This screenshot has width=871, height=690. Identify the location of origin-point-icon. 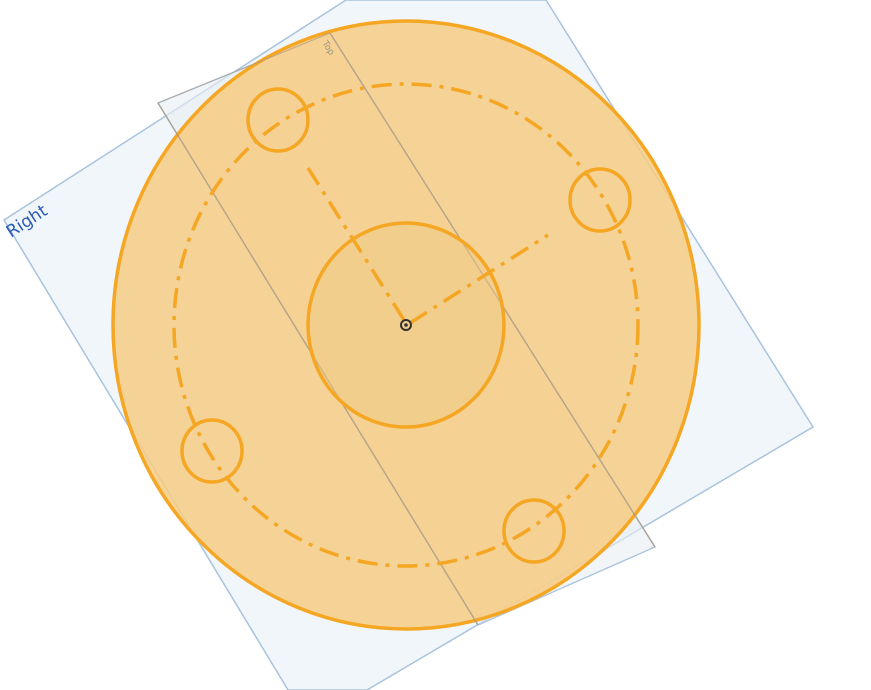
(406, 325).